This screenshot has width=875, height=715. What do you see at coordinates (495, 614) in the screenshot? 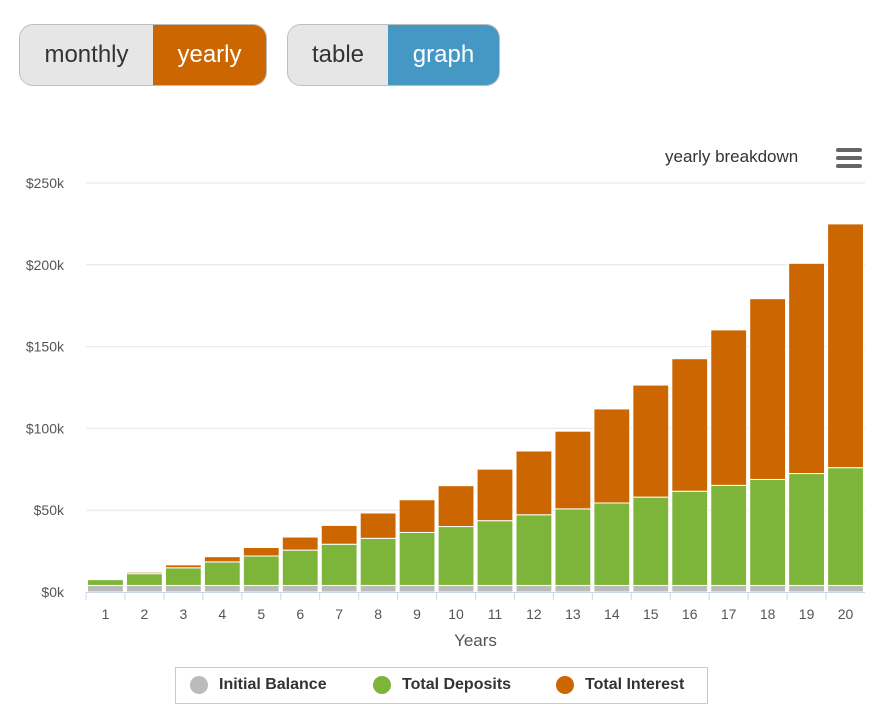
I see `x-tick-label: 11` at bounding box center [495, 614].